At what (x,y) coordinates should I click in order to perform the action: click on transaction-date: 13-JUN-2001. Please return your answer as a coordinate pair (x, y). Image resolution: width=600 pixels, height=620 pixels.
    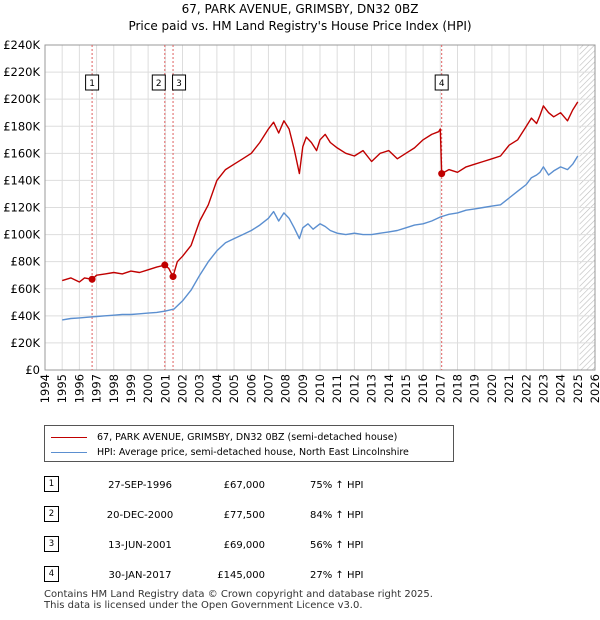
    Looking at the image, I should click on (140, 545).